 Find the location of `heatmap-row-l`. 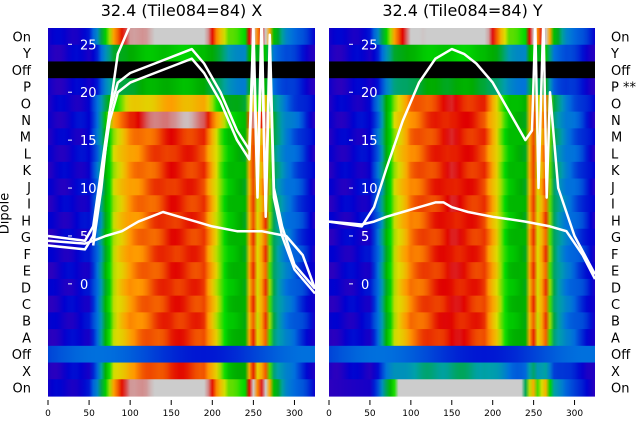

heatmap-row-l is located at coordinates (462, 154).